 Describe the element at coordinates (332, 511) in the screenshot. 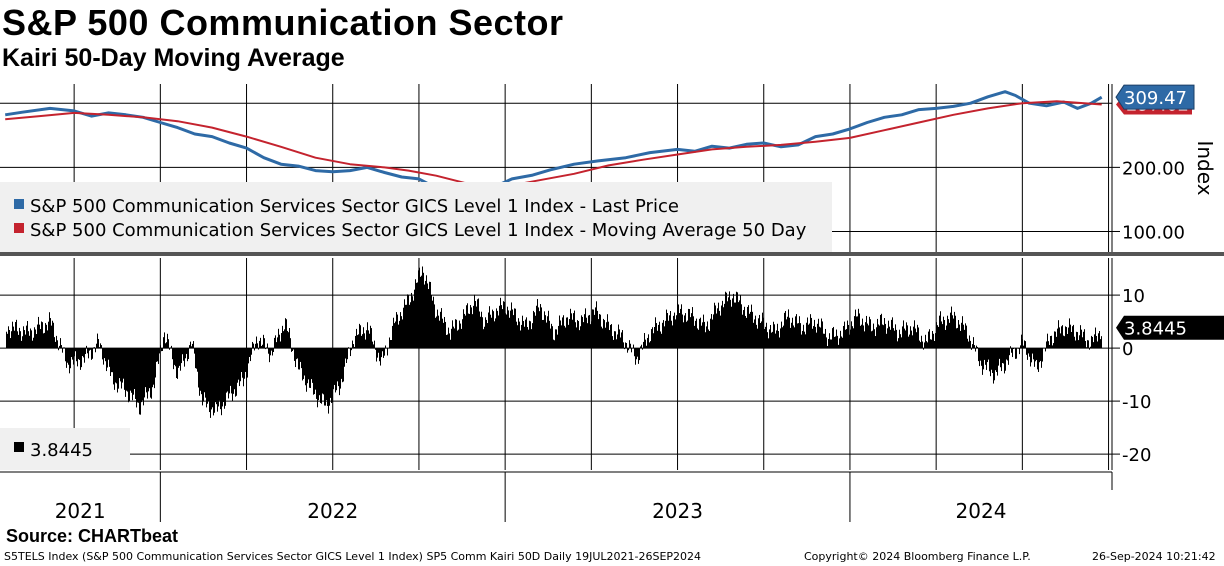

I see `year-label: 2022` at that location.